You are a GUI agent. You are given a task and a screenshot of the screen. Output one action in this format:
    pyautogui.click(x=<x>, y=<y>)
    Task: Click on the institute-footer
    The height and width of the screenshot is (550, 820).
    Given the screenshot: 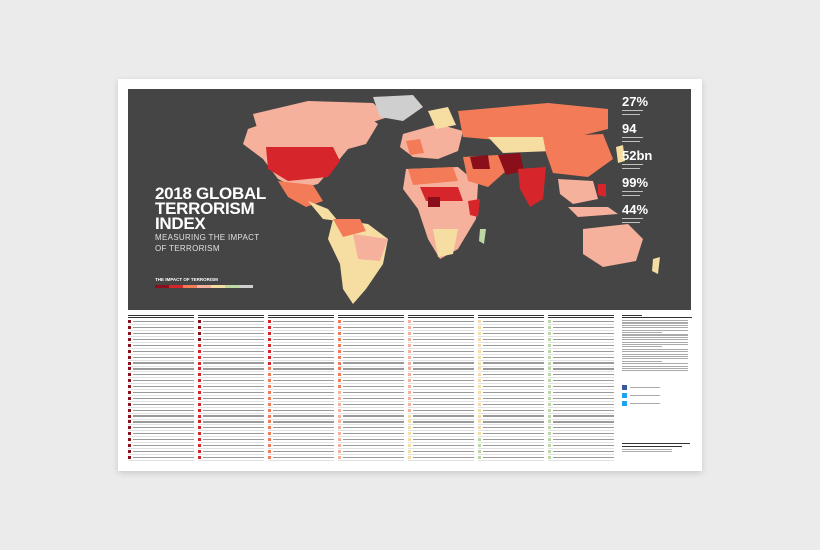 What is the action you would take?
    pyautogui.click(x=656, y=448)
    